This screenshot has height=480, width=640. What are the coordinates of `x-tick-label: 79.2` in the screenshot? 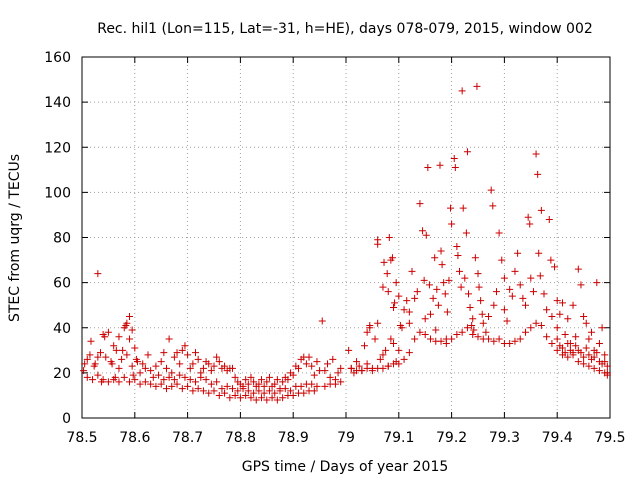 It's located at (451, 438).